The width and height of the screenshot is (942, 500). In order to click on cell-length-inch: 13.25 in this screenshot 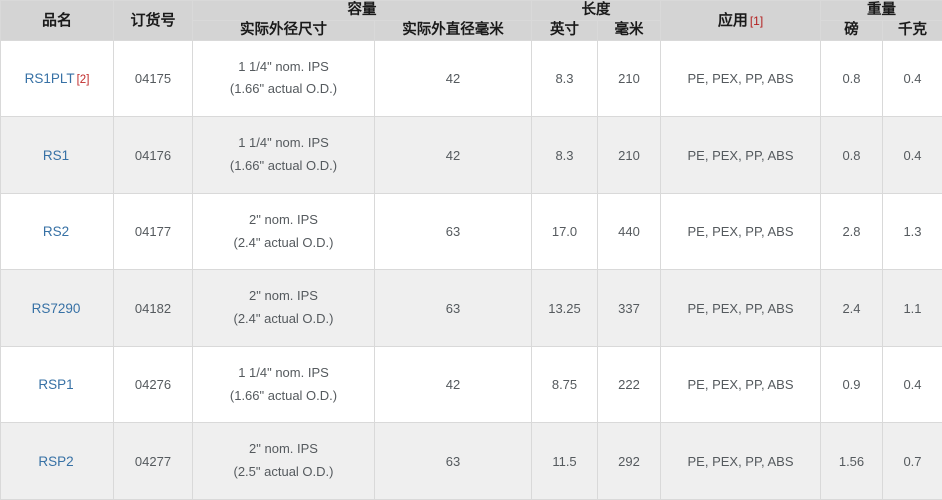, I will do `click(564, 308)`.